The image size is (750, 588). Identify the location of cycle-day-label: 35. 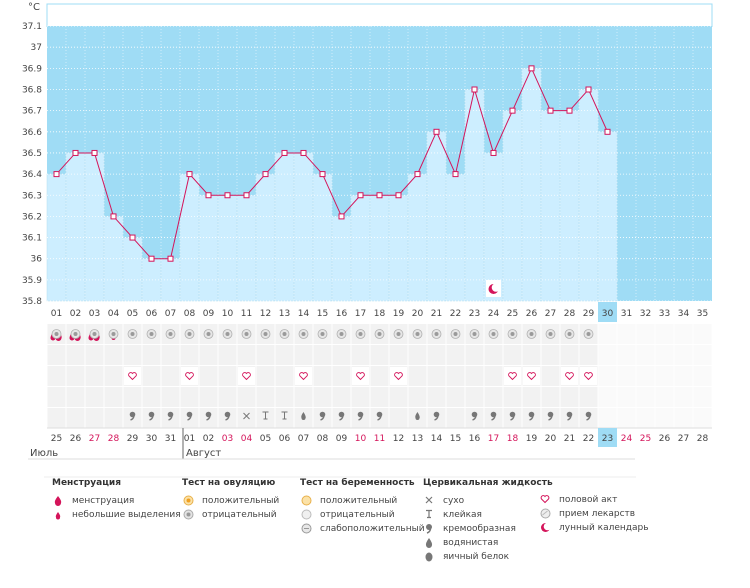
(702, 314).